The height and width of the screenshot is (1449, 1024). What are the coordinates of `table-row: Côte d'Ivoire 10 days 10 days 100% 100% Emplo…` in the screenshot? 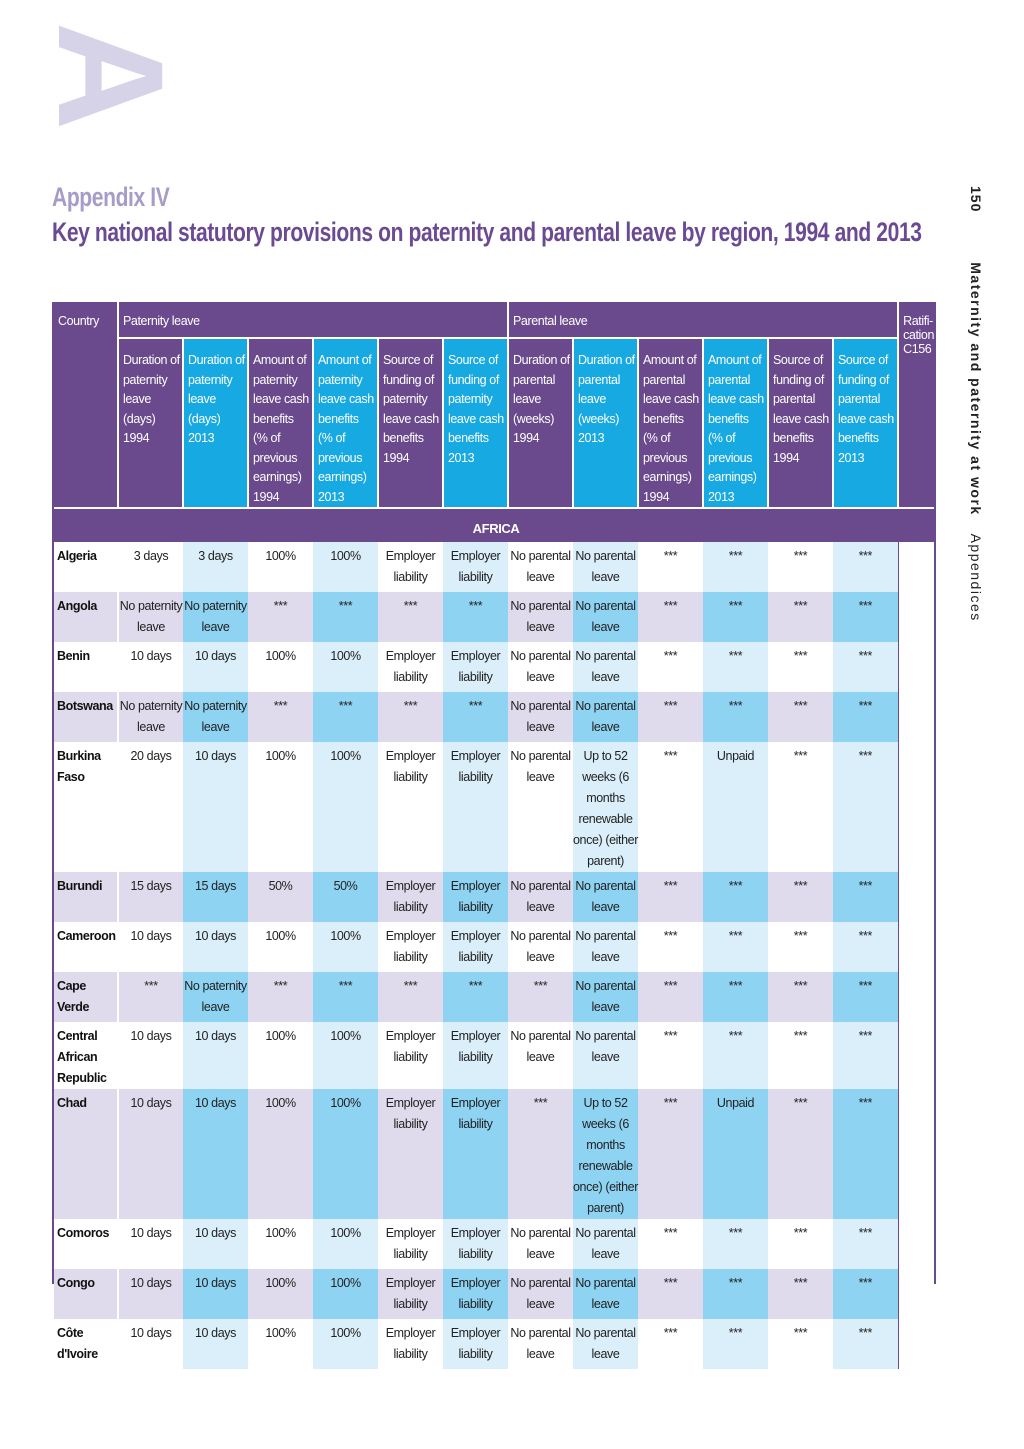 It's located at (494, 1344).